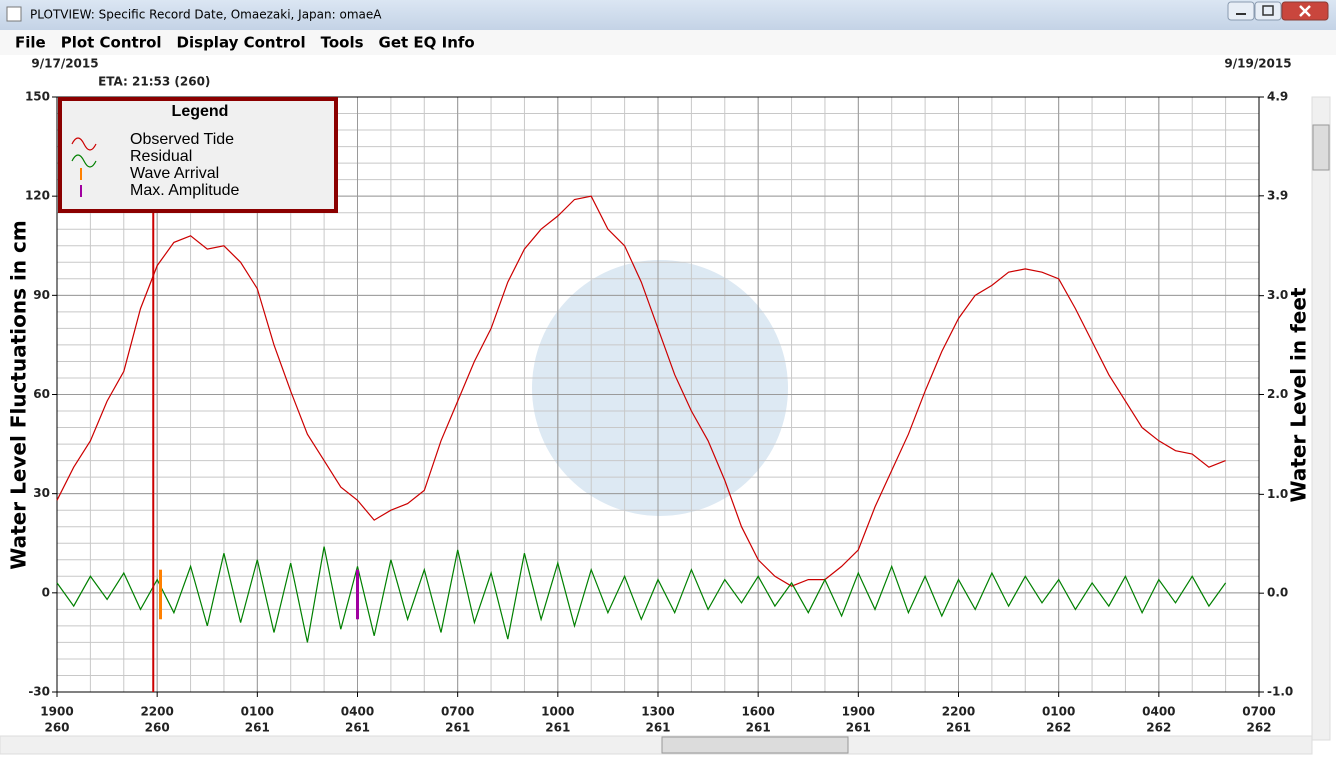 The image size is (1336, 764). Describe the element at coordinates (184, 190) in the screenshot. I see `legend-label: Max. Amplitude` at that location.